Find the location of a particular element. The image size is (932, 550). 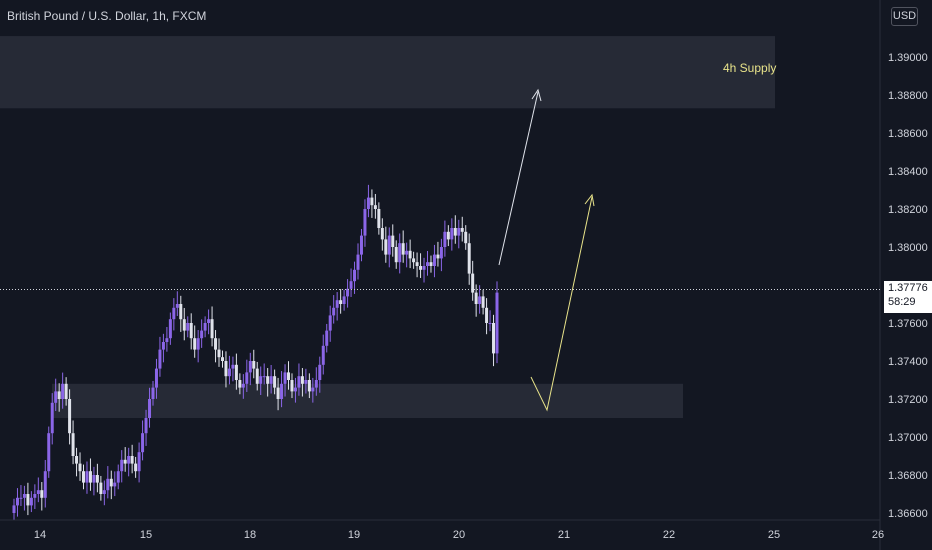

y-tick-label: 1.37400 is located at coordinates (908, 362).